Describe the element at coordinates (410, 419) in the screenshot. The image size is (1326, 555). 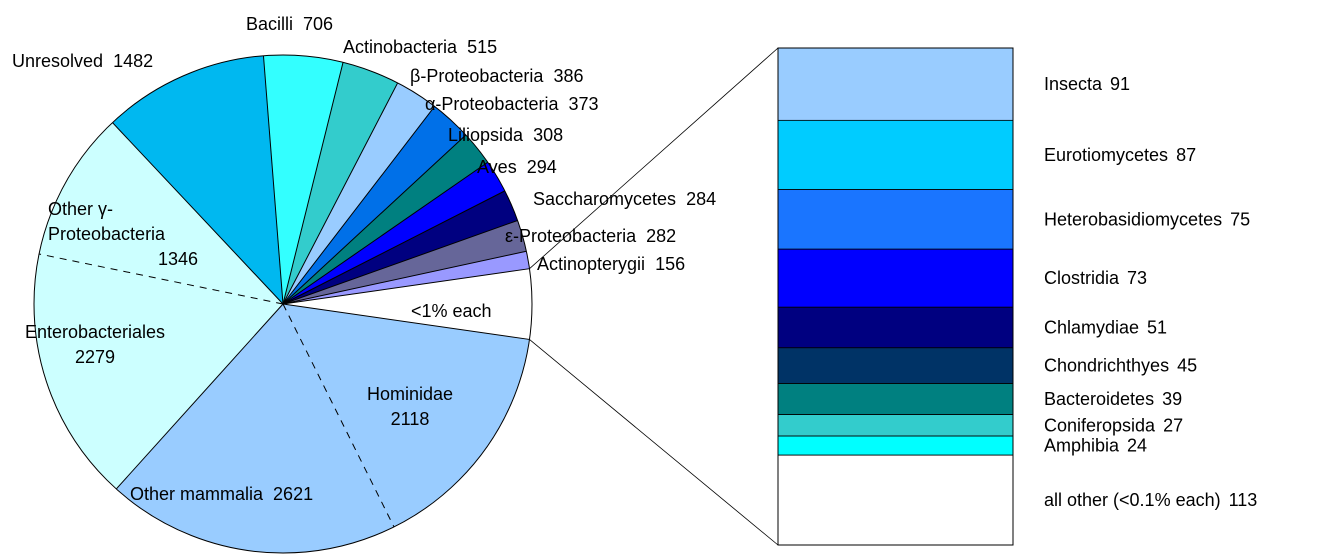
I see `value-label: 2118` at that location.